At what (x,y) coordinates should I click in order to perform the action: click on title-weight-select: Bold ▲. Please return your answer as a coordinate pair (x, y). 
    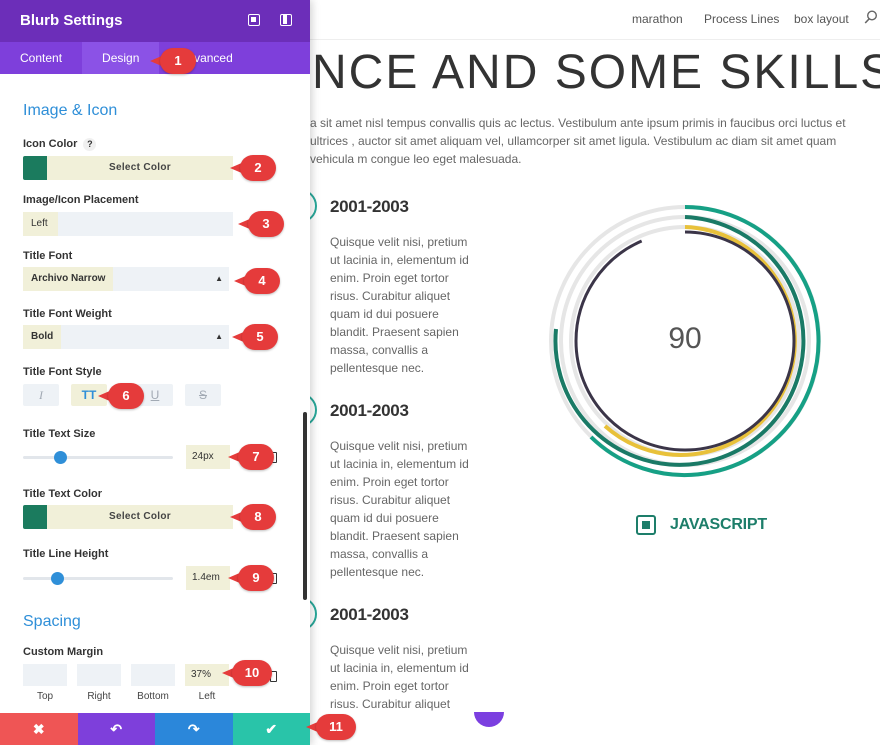
    Looking at the image, I should click on (126, 337).